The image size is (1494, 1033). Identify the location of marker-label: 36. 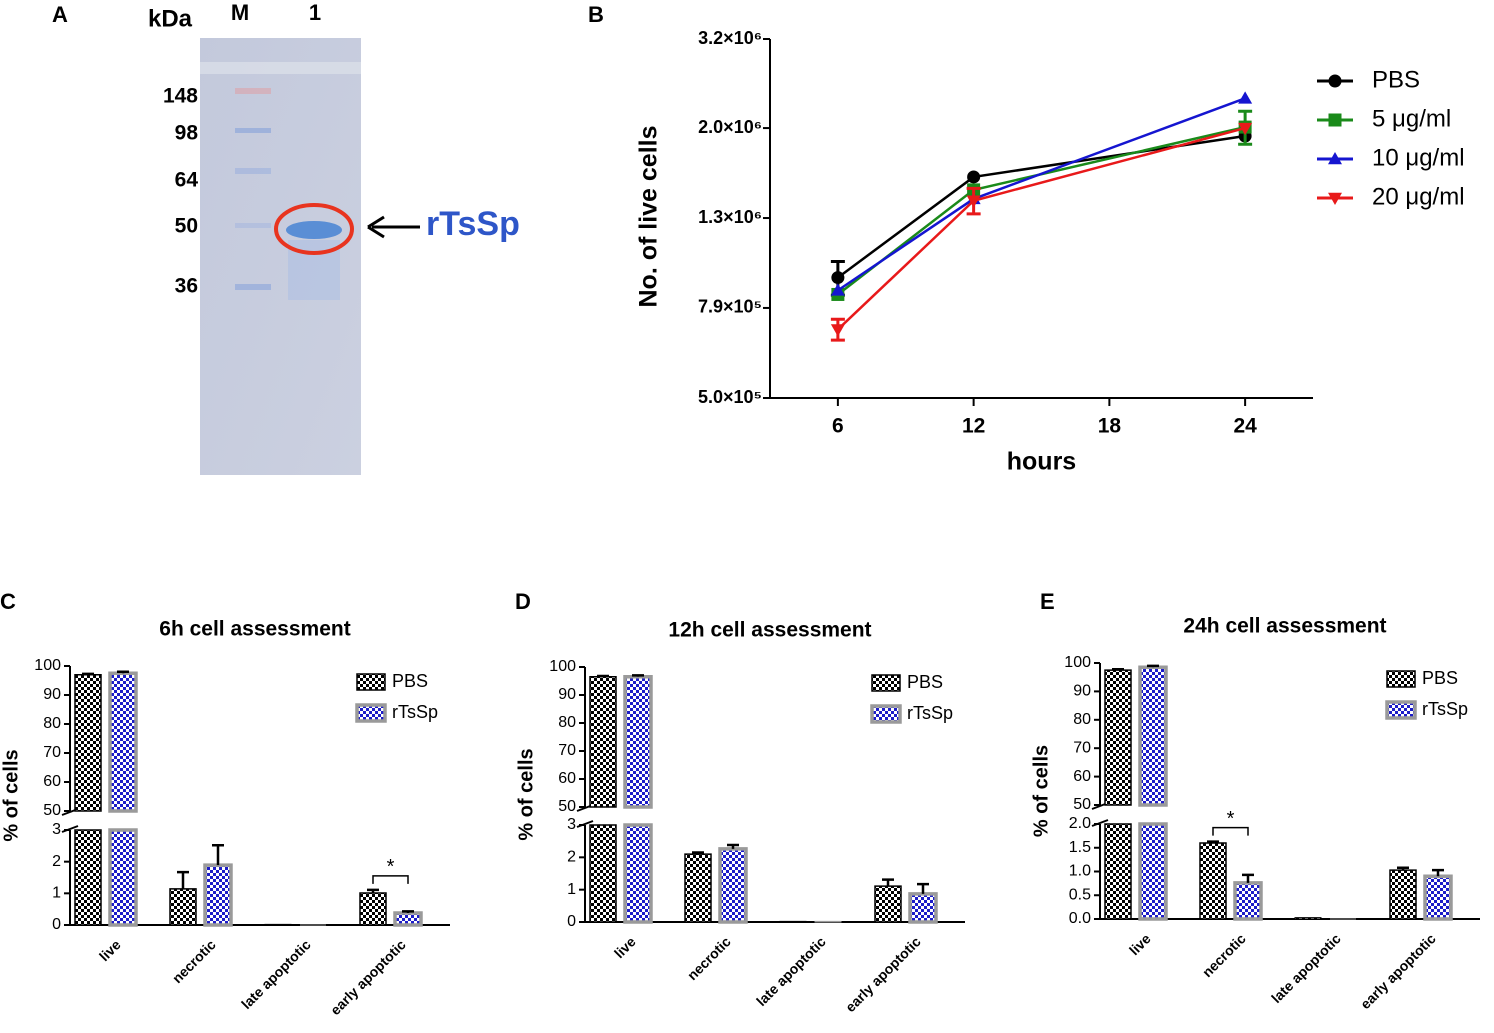
(186, 286).